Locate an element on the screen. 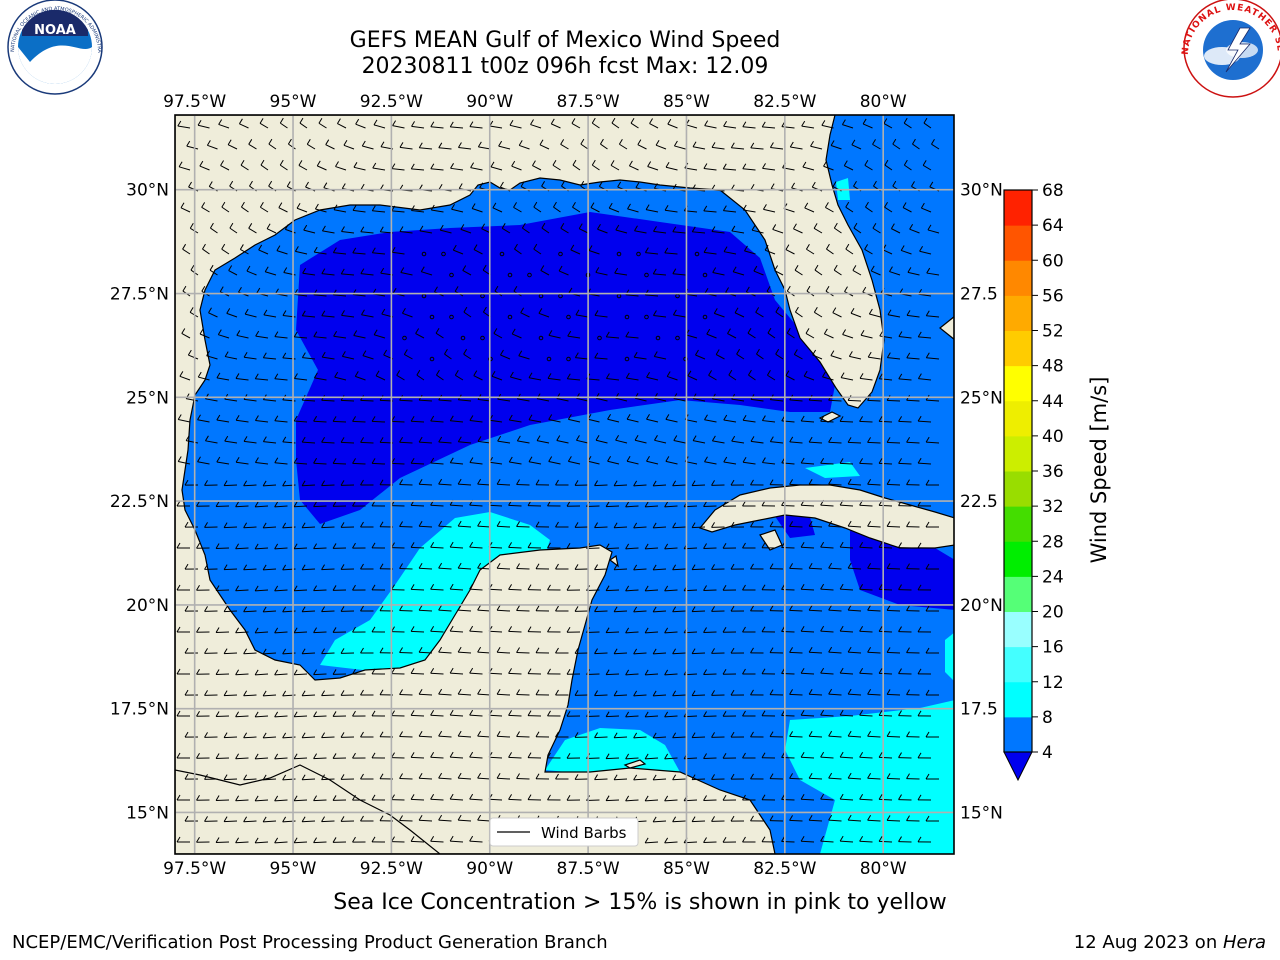 The image size is (1280, 960). lat-tick-label-left: 20°N is located at coordinates (147, 606).